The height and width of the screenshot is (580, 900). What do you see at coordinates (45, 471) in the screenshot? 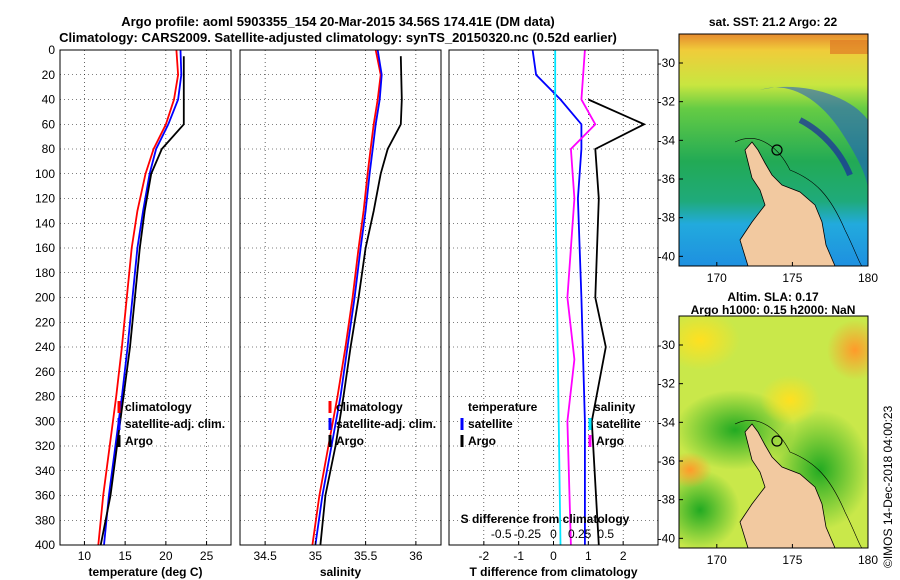
I see `ytick-label-17: 340` at bounding box center [45, 471].